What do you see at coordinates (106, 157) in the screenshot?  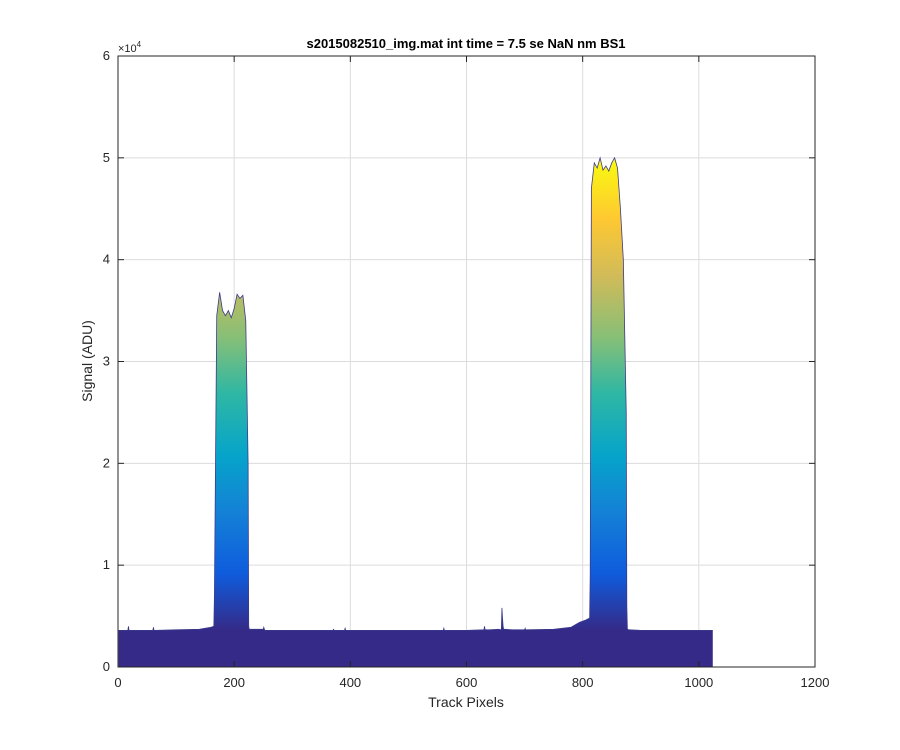 I see `y-tick-label: 5` at bounding box center [106, 157].